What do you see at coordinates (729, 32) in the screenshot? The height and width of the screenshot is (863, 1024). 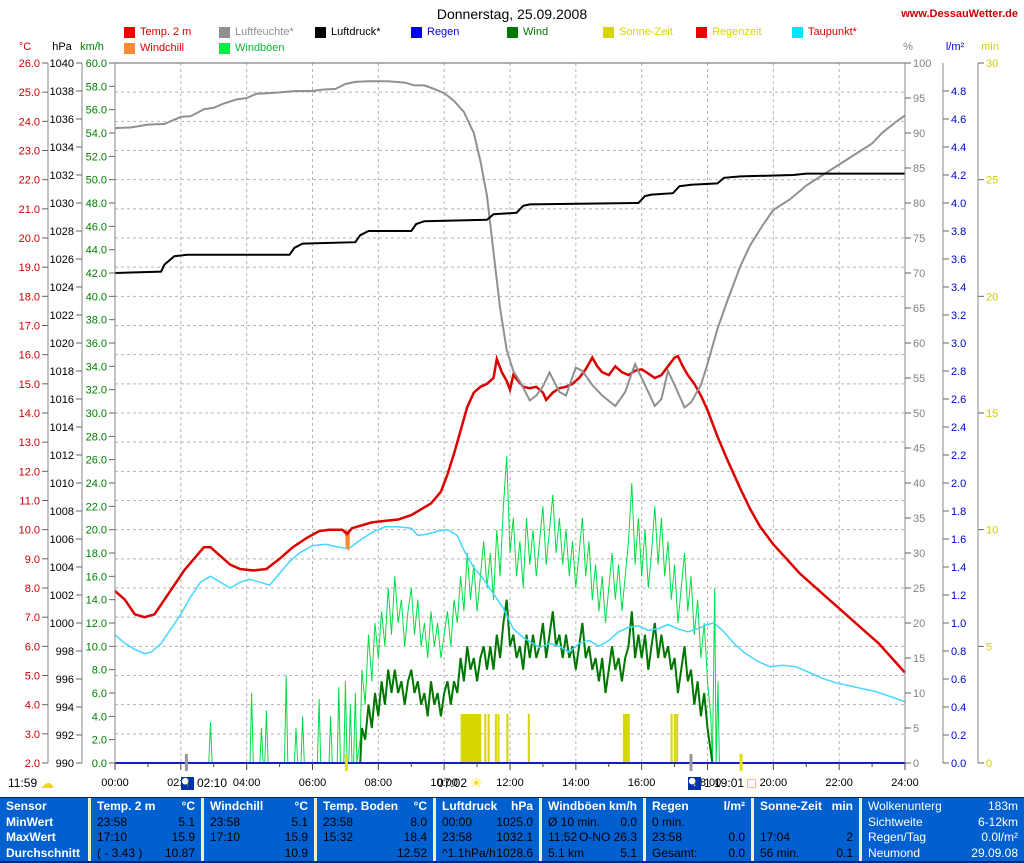 I see `legend-item-regenzeit: Regenzeit` at bounding box center [729, 32].